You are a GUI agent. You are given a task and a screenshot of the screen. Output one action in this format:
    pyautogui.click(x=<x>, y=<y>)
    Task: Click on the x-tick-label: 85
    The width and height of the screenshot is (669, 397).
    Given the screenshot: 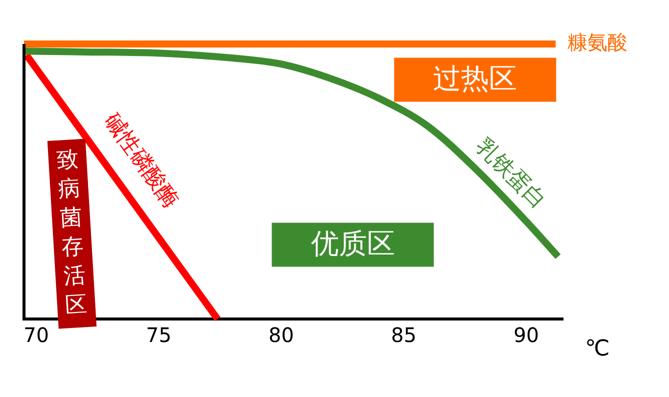 What is the action you would take?
    pyautogui.click(x=403, y=335)
    